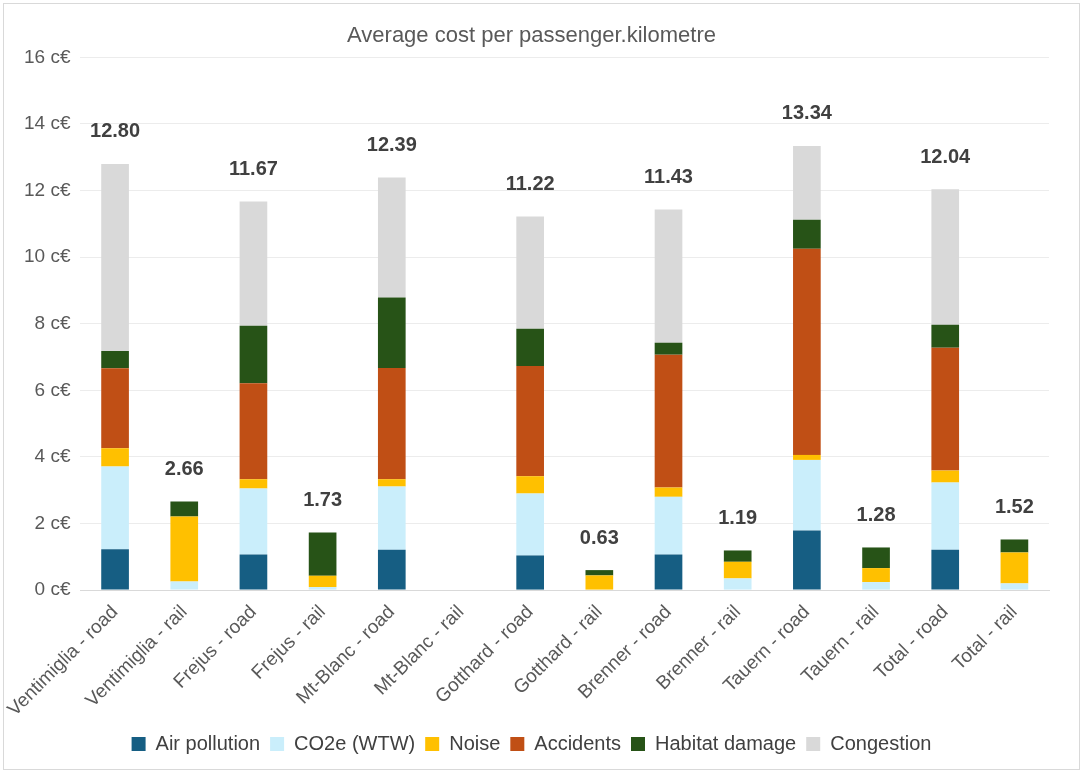 This screenshot has width=1083, height=773. I want to click on legend-label: Noise, so click(475, 742).